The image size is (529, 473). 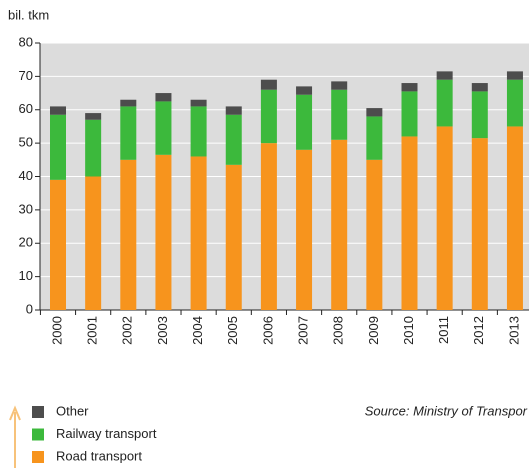 I want to click on legend-label: Other, so click(x=72, y=410).